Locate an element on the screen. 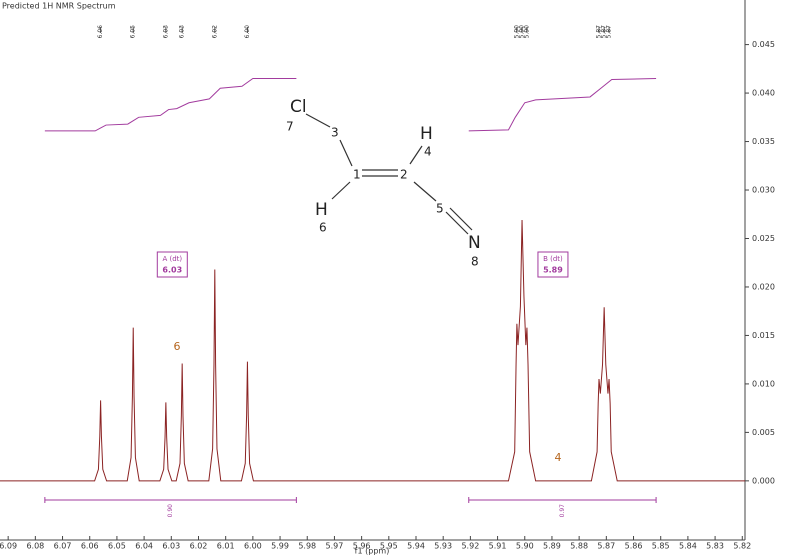  multiplet-label: A (dt) is located at coordinates (172, 259).